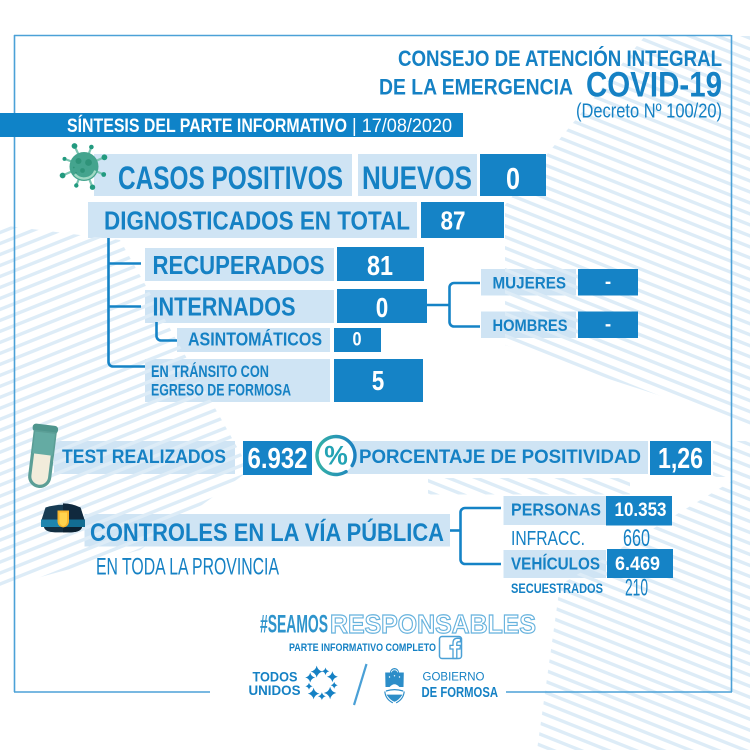 This screenshot has width=750, height=750. I want to click on svg-text: DE FORMOSA, so click(460, 693).